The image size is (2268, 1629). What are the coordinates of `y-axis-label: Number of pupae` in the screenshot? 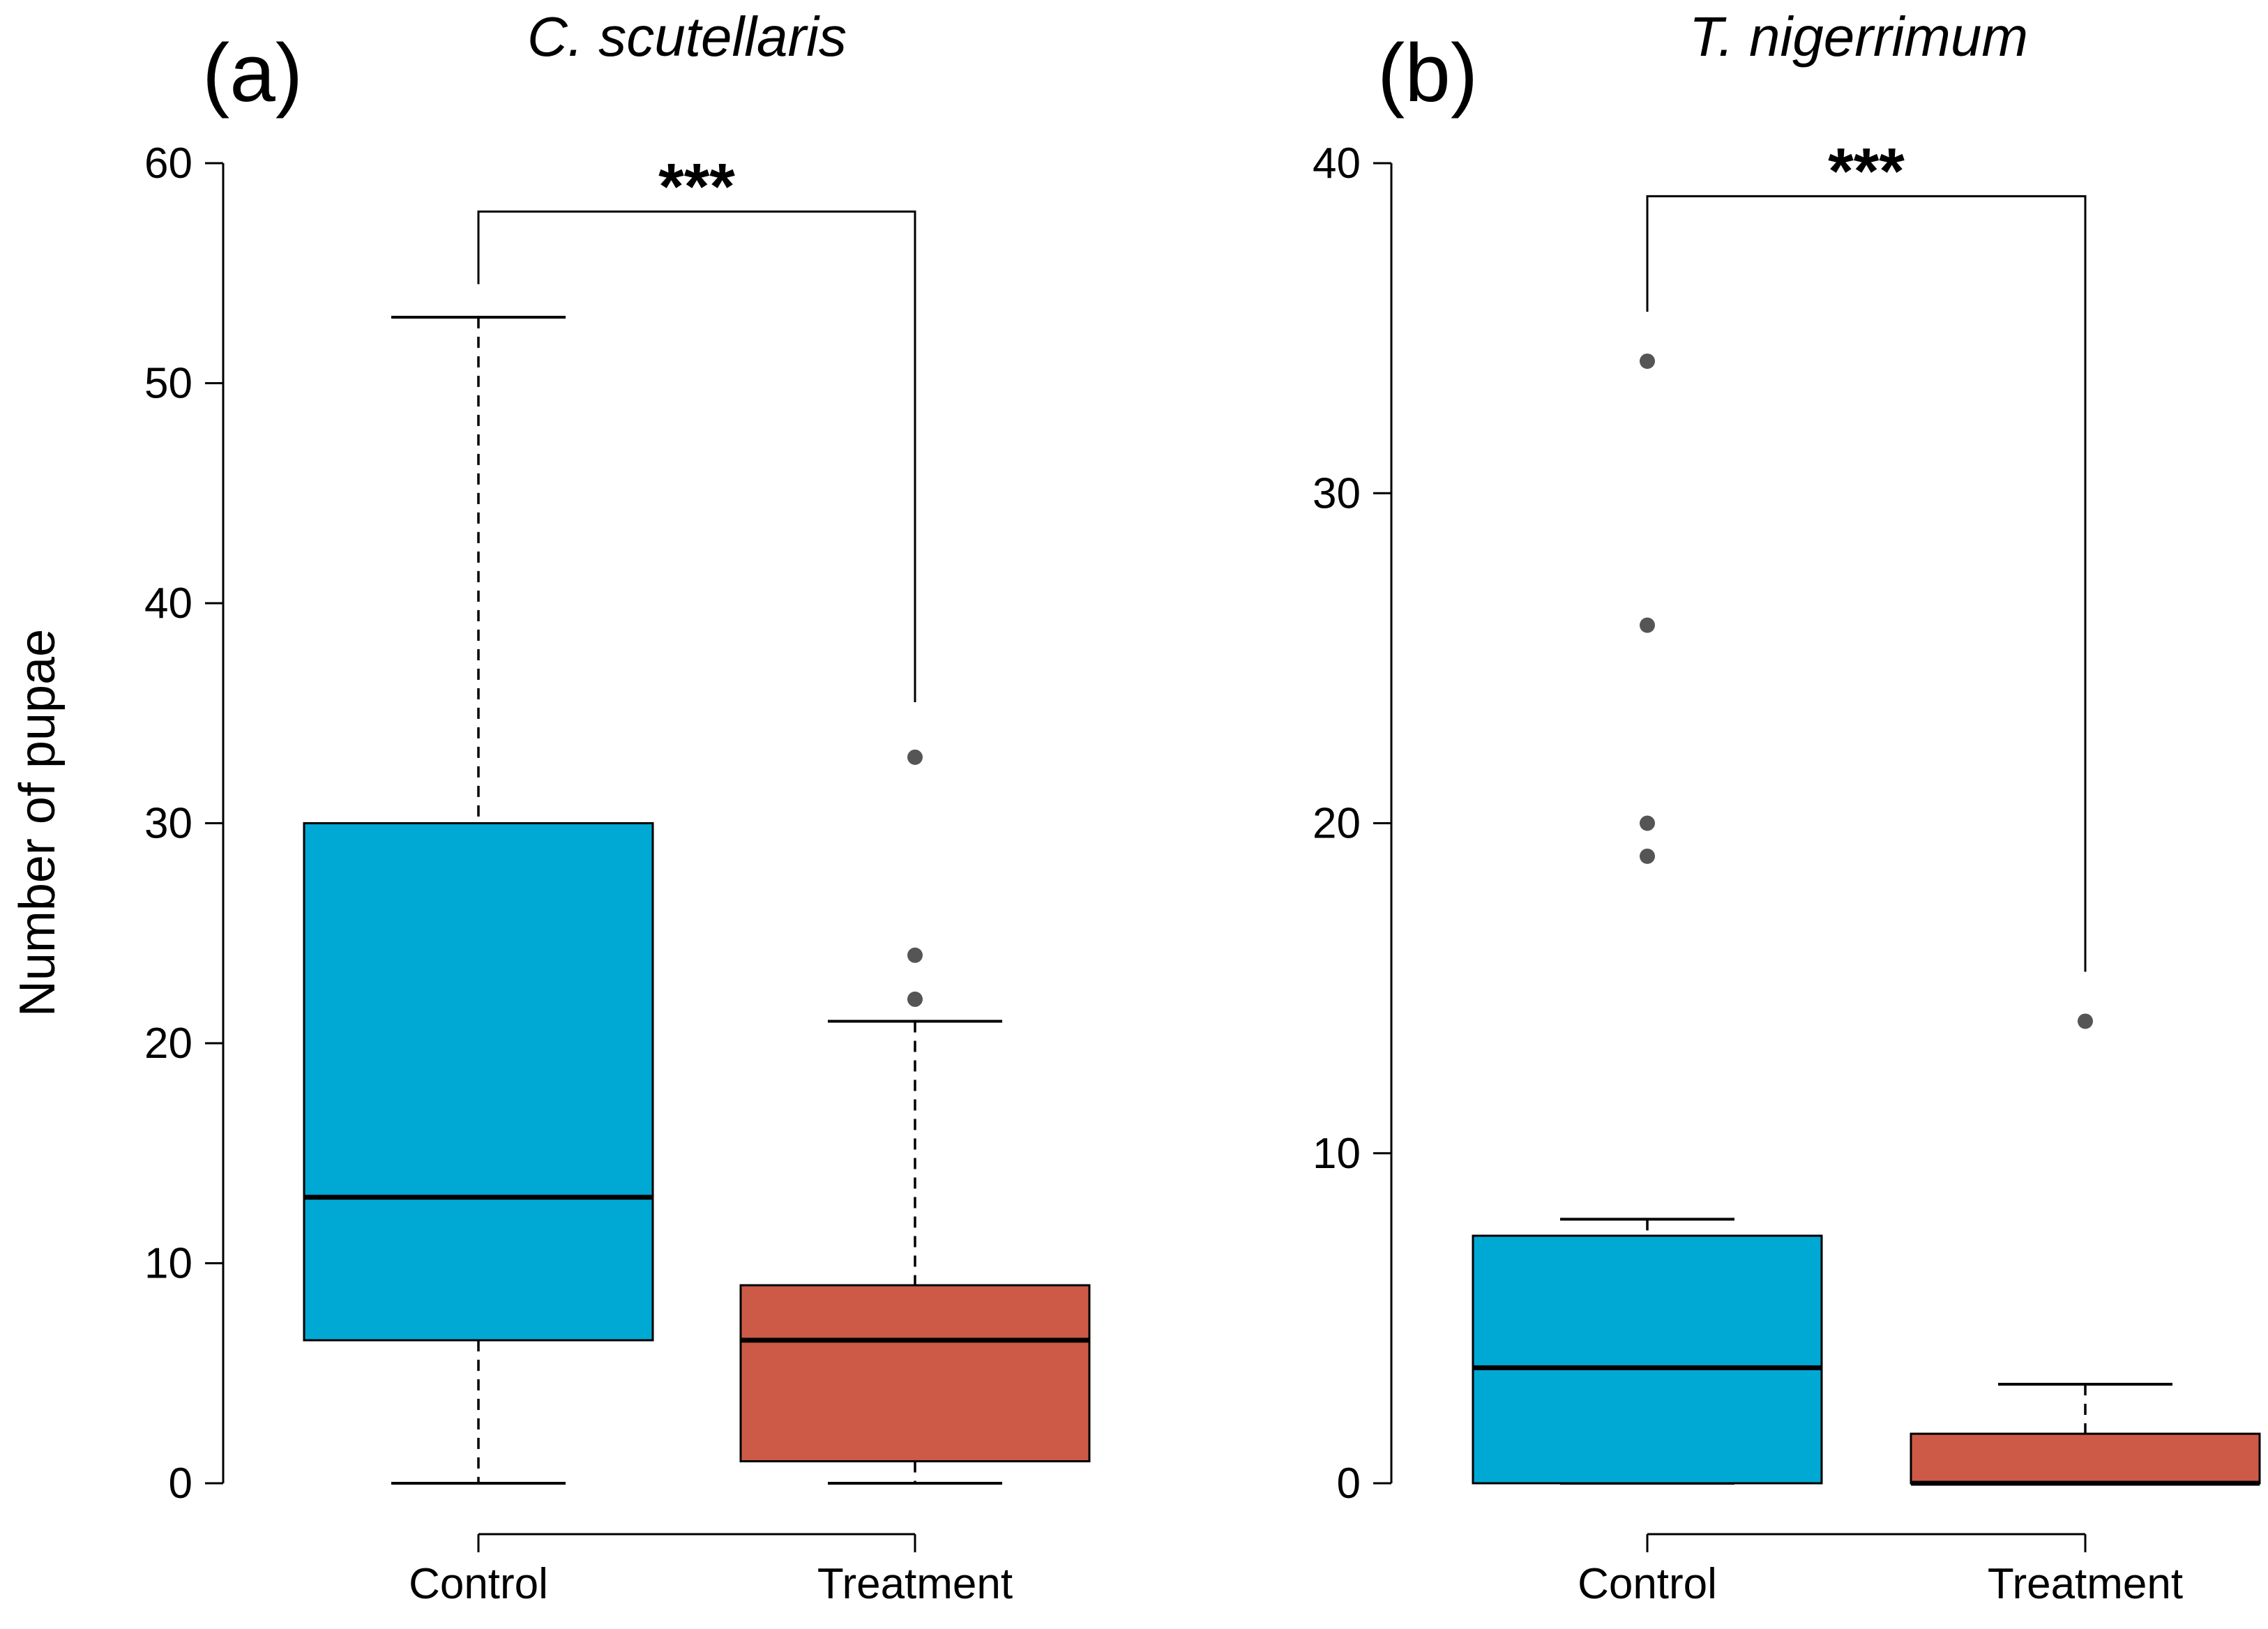 It's located at (38, 823).